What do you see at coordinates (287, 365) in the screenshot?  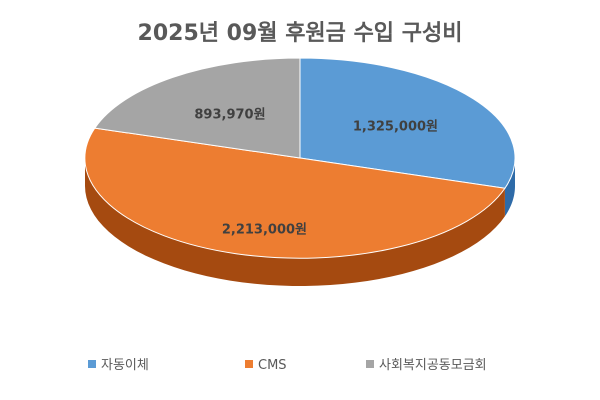 I see `legend: 자동이체 CMS 사회복지공동모금회` at bounding box center [287, 365].